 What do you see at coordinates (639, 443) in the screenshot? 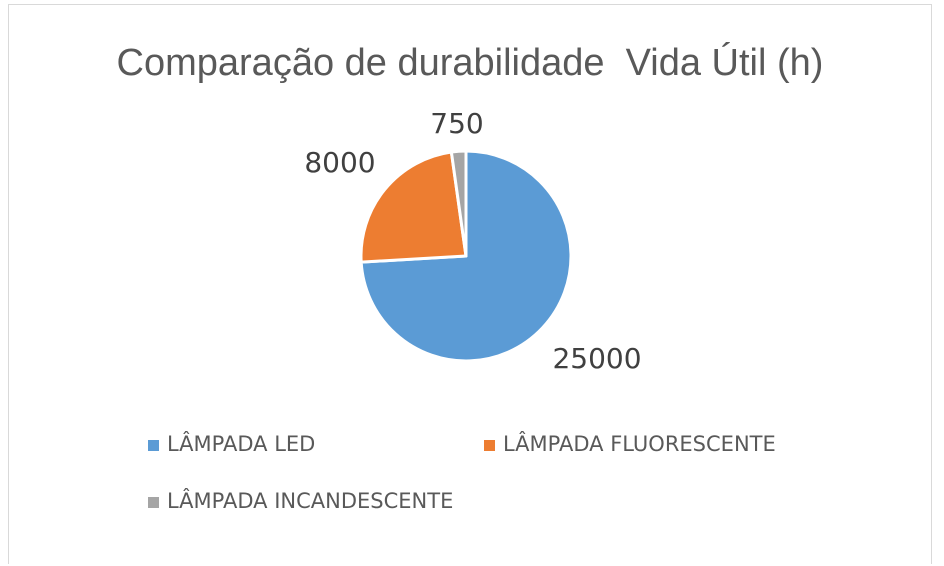
I see `legend-label-lampada-fluorescente: LÂMPADA FLUORESCENTE` at bounding box center [639, 443].